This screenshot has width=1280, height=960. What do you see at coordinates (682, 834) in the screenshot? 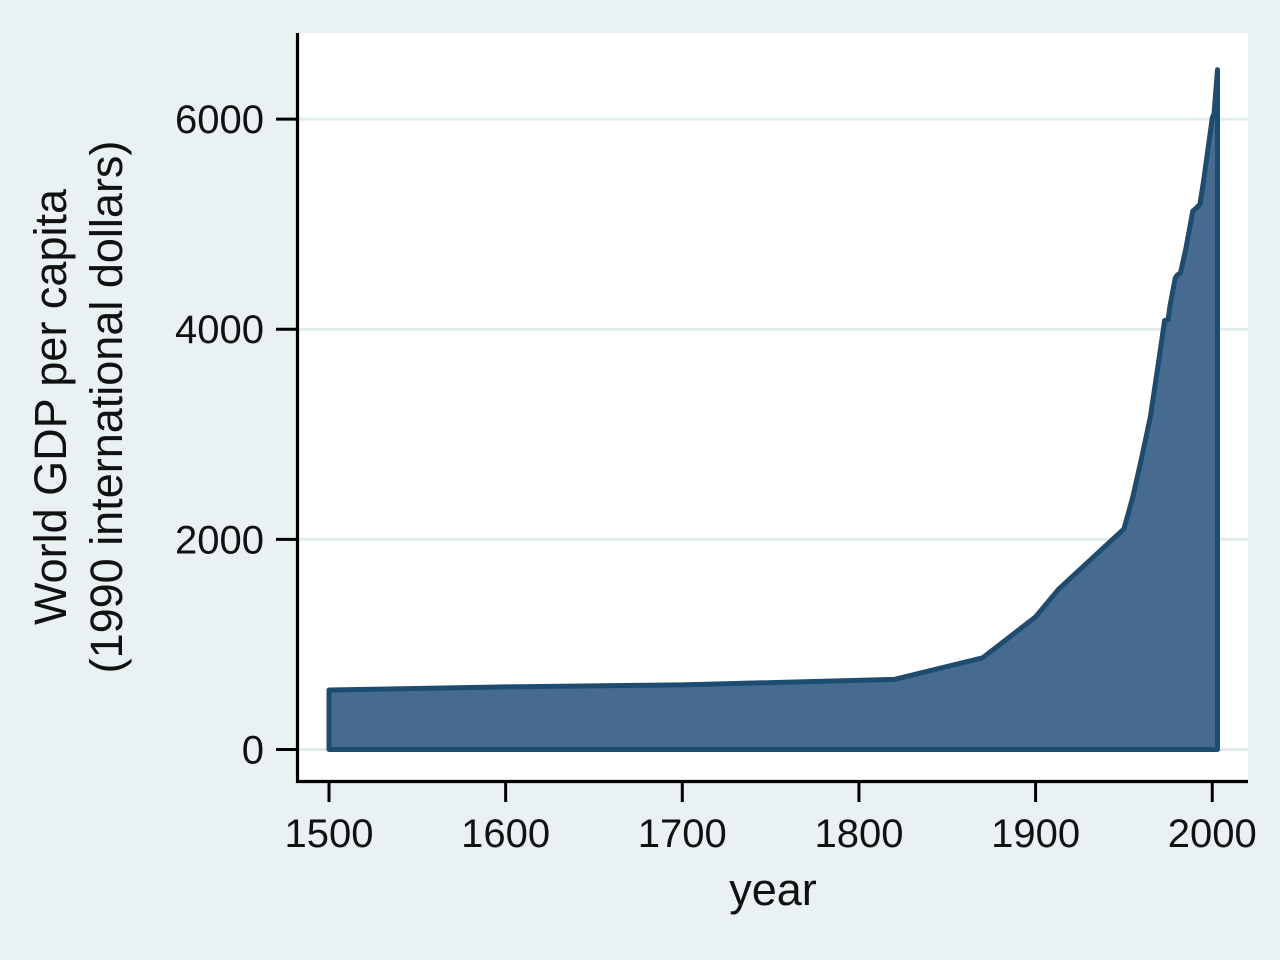
I see `x-tick-label-1700: 1700` at bounding box center [682, 834].